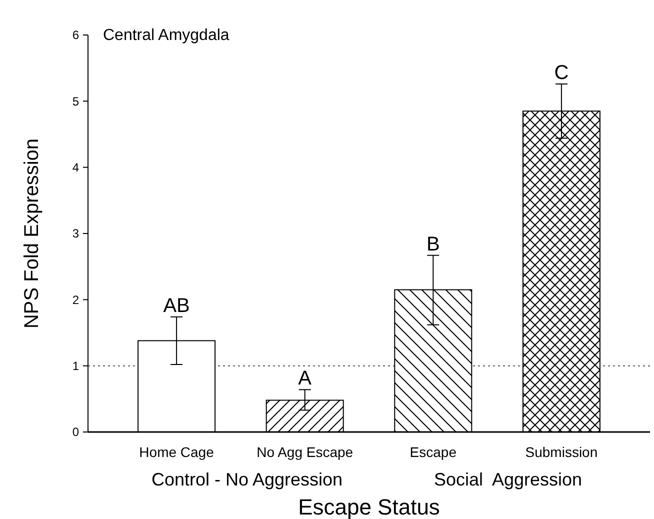  I want to click on text: Control - No Aggression, so click(247, 479).